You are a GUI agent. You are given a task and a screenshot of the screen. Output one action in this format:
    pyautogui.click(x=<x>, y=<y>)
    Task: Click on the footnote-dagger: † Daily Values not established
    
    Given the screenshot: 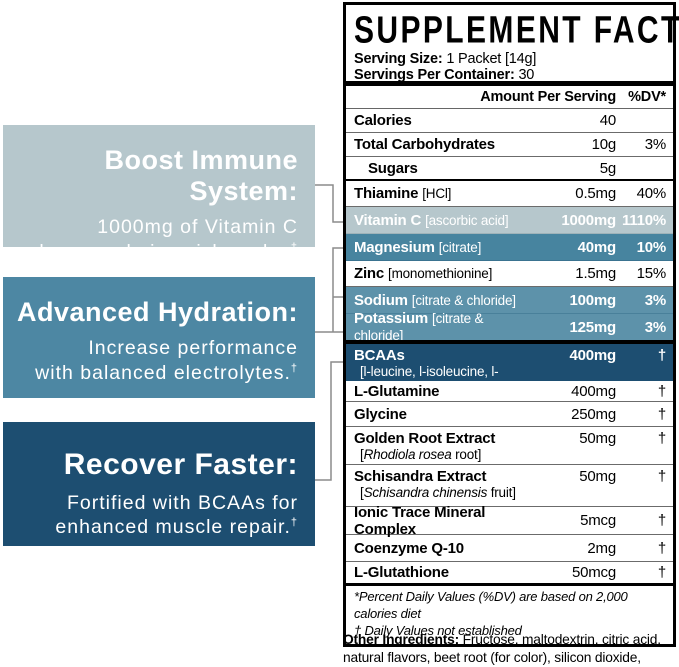 What is the action you would take?
    pyautogui.click(x=438, y=630)
    